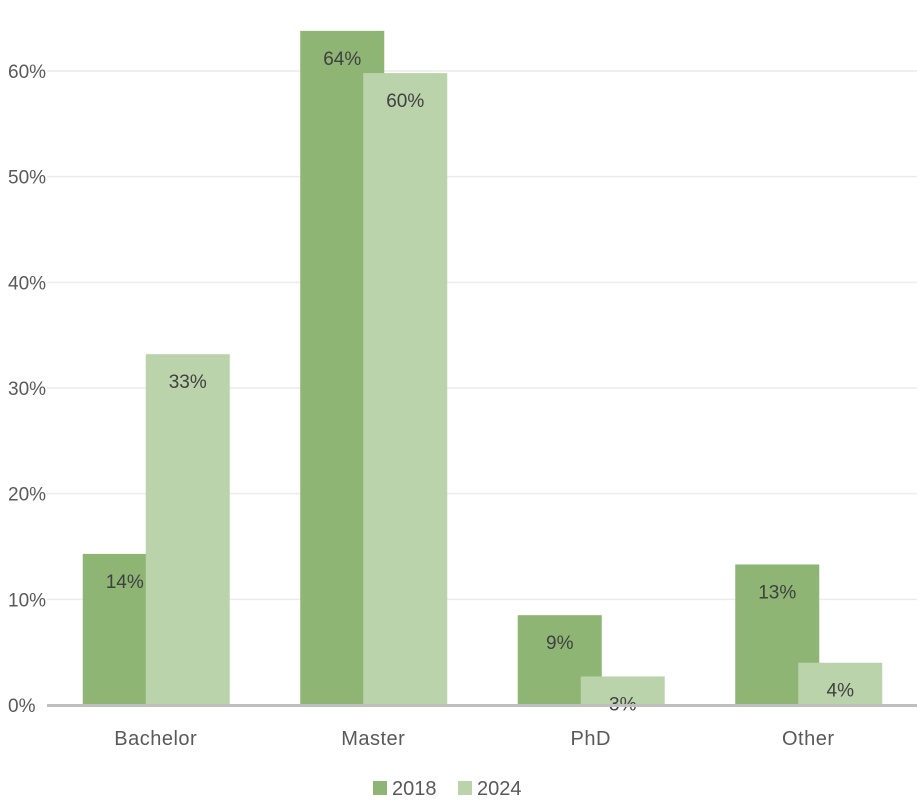  What do you see at coordinates (622, 690) in the screenshot?
I see `bar-2024-phd` at bounding box center [622, 690].